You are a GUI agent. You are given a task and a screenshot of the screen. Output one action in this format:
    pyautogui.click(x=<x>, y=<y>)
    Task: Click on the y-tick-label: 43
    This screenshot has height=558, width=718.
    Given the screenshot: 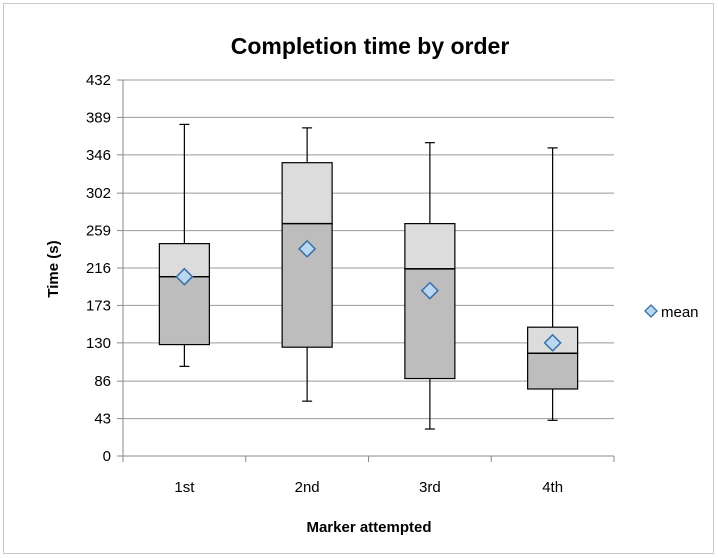 What is the action you would take?
    pyautogui.click(x=102, y=419)
    